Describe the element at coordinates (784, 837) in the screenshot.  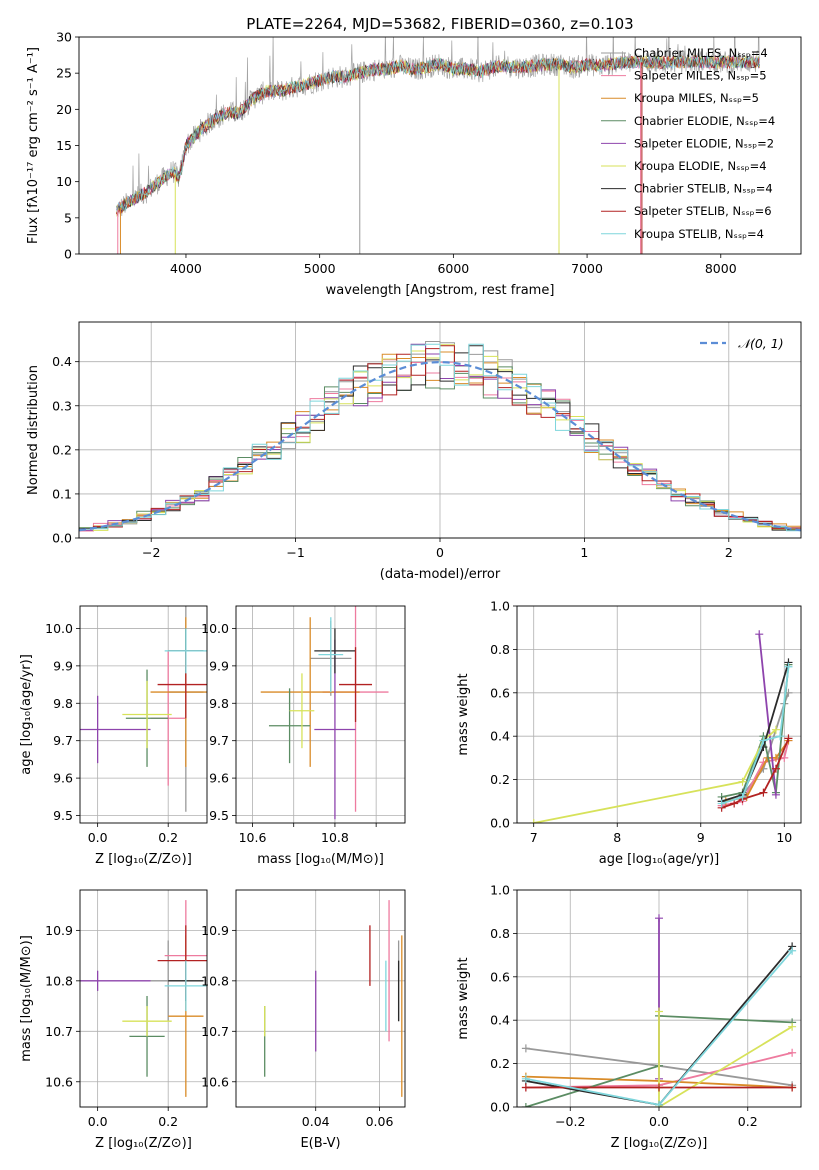
I see `x-tick-label: 10` at that location.